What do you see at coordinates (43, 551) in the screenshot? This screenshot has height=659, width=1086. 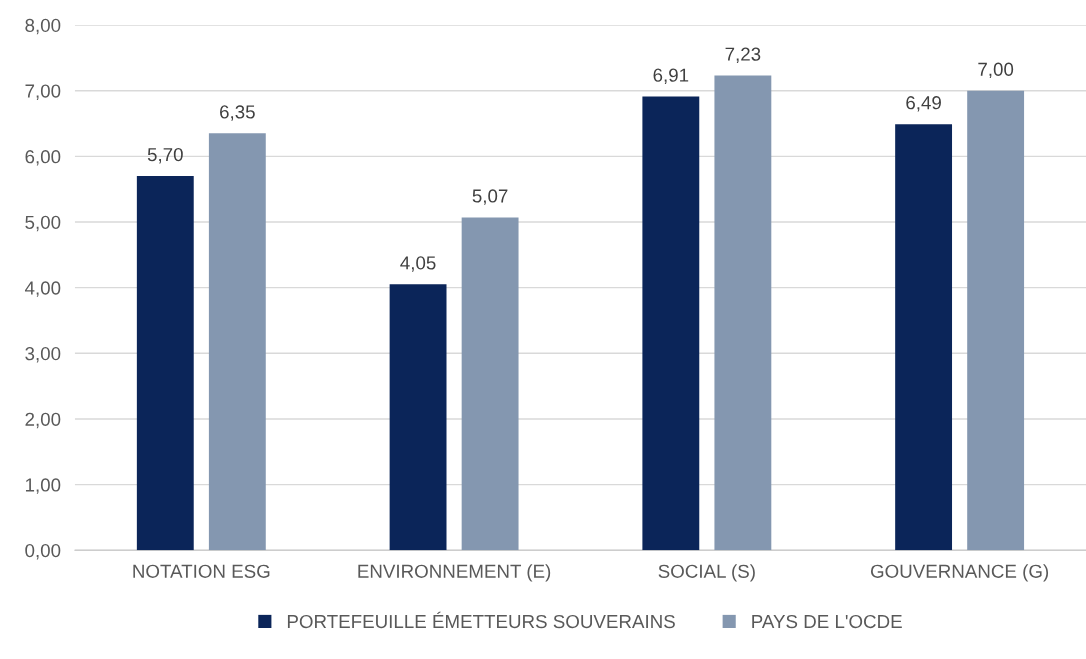 I see `y-tick-label: 0,00` at bounding box center [43, 551].